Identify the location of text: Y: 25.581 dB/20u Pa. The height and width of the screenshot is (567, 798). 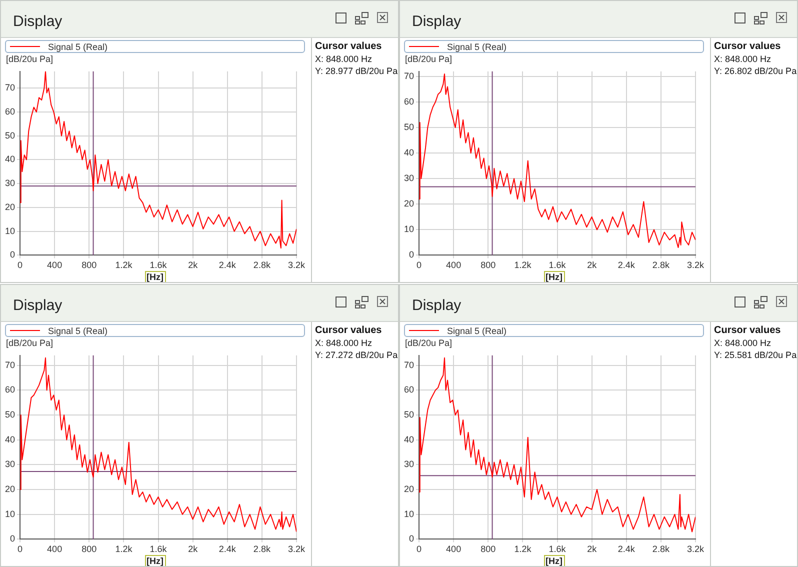
(755, 355).